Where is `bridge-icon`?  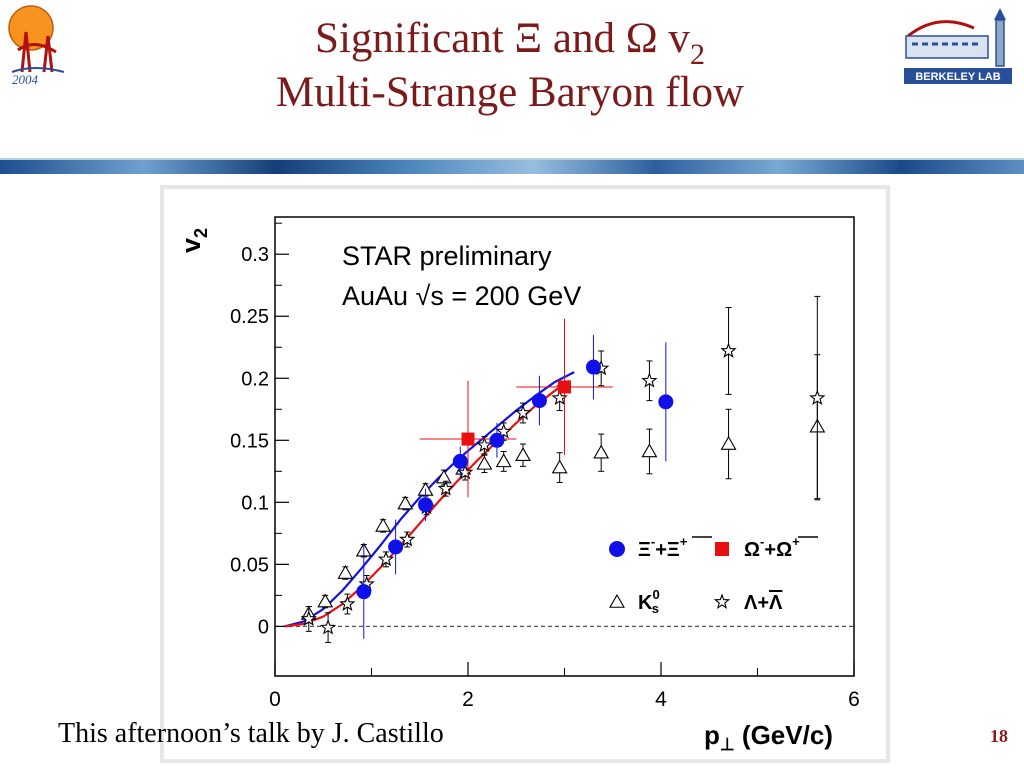
bridge-icon is located at coordinates (37, 52).